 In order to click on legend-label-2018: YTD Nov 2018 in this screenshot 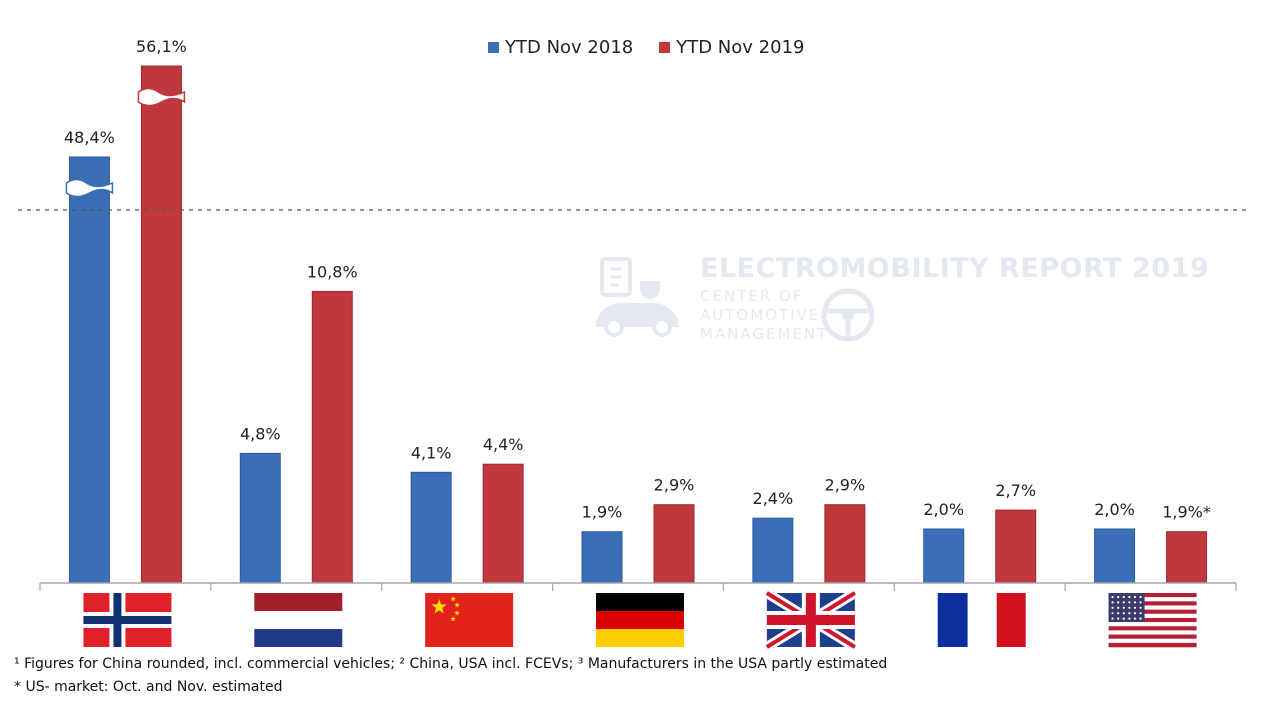, I will do `click(569, 47)`.